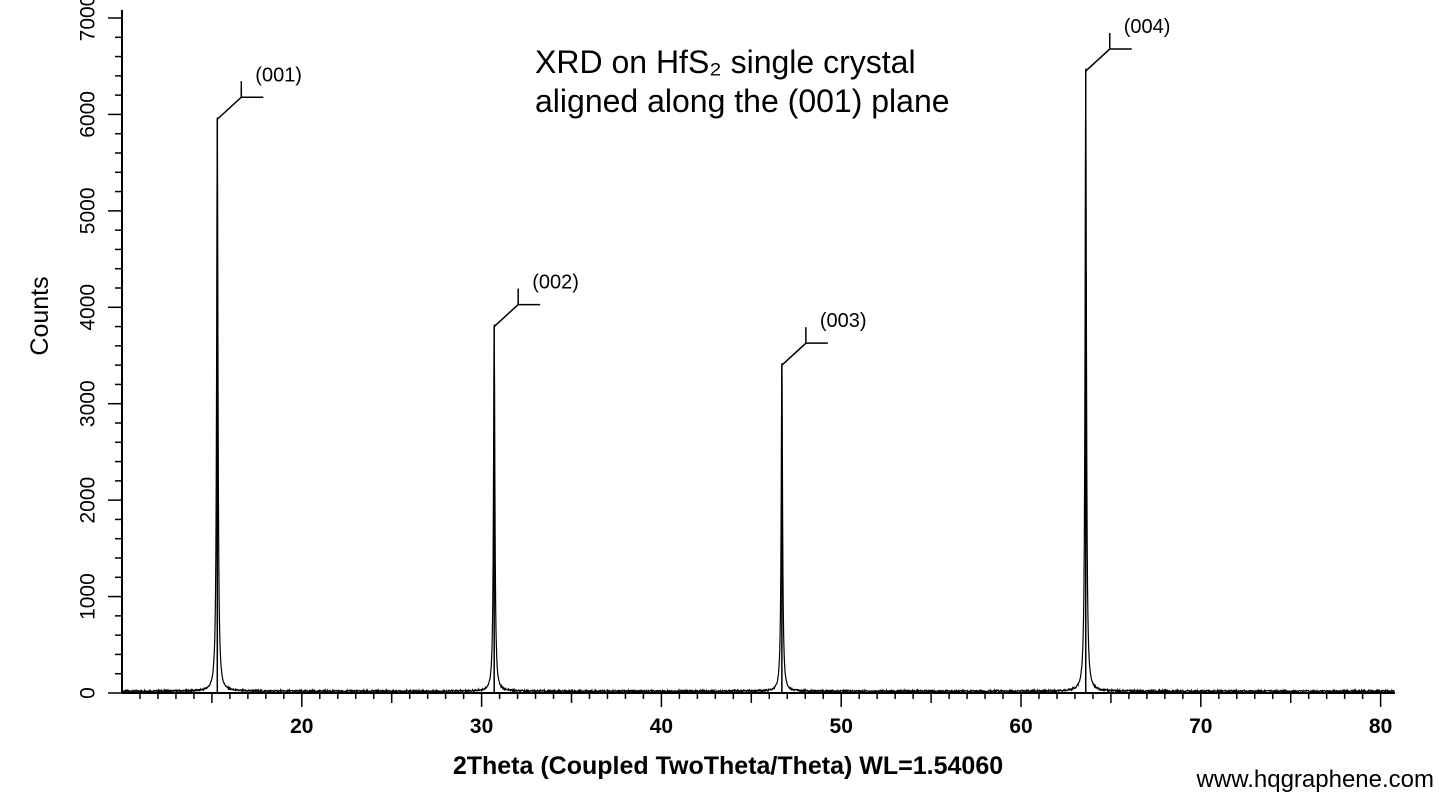 The image size is (1449, 800). Describe the element at coordinates (88, 403) in the screenshot. I see `y-tick-label: 3000` at that location.